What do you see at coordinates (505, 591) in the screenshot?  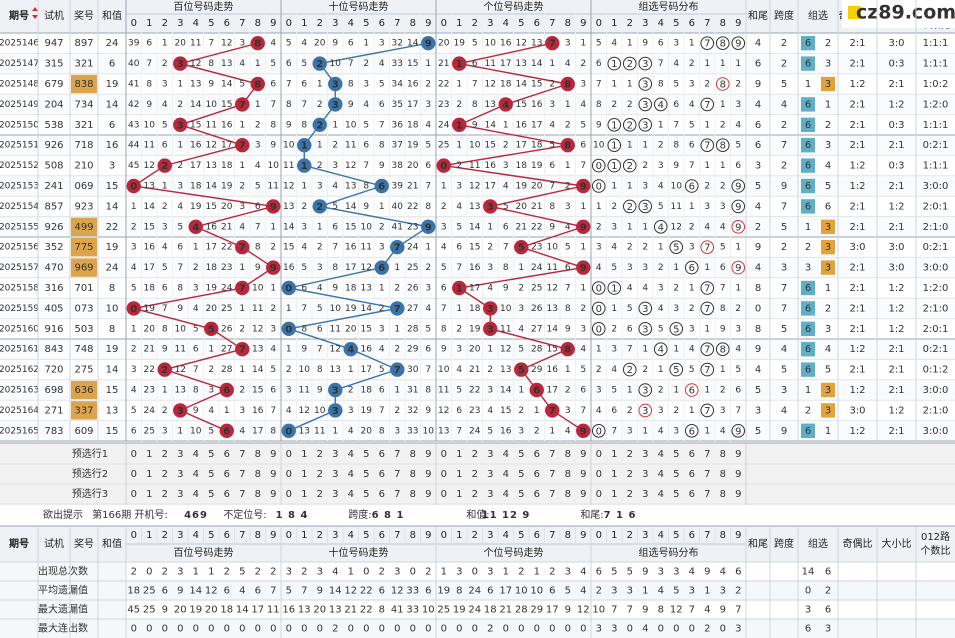 I see `stats-value: 17` at bounding box center [505, 591].